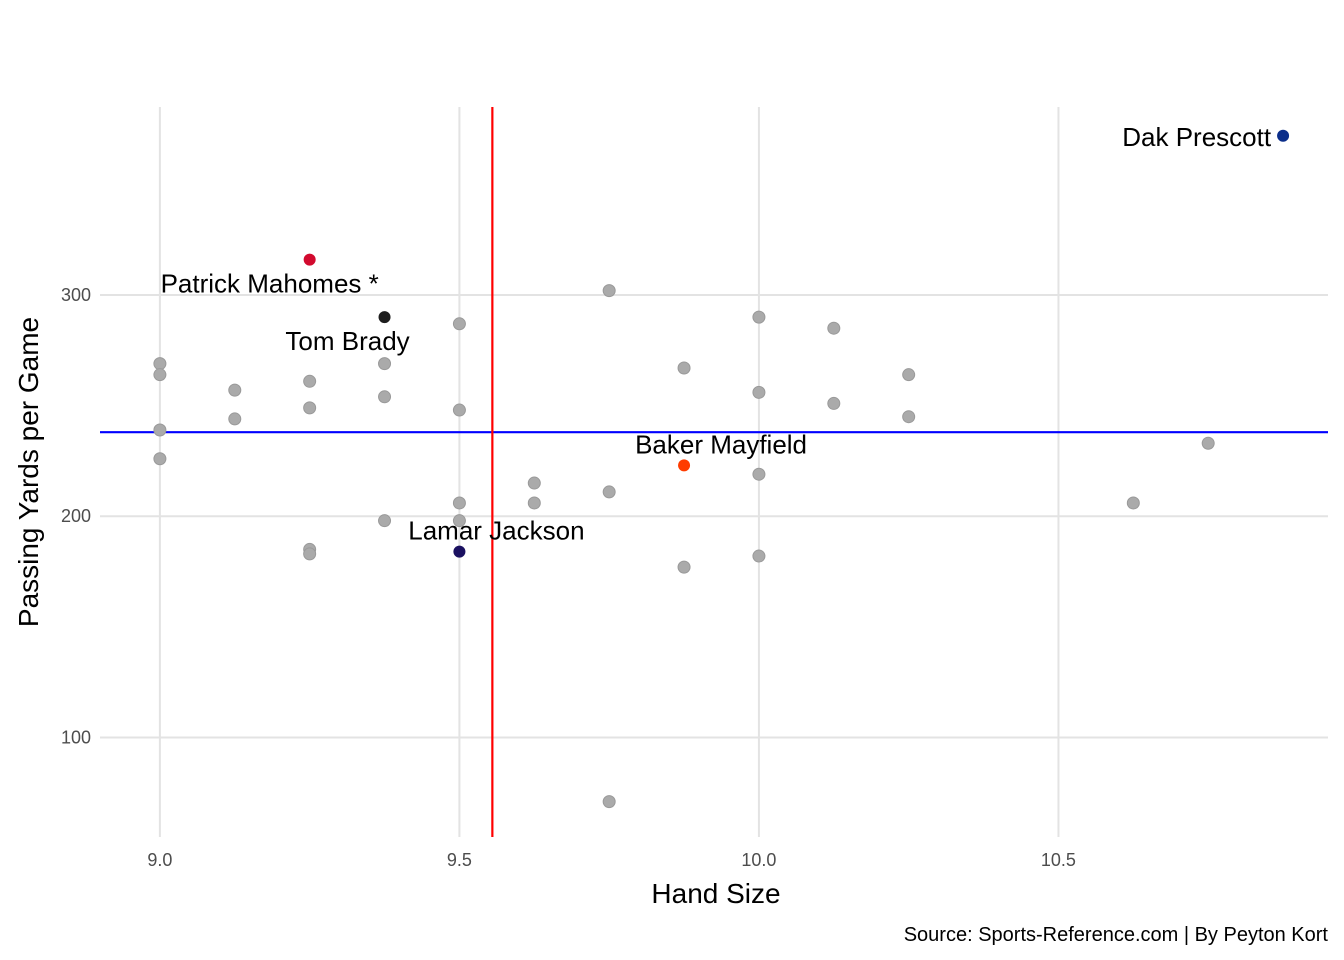  I want to click on y-tick-label: 100, so click(76, 737).